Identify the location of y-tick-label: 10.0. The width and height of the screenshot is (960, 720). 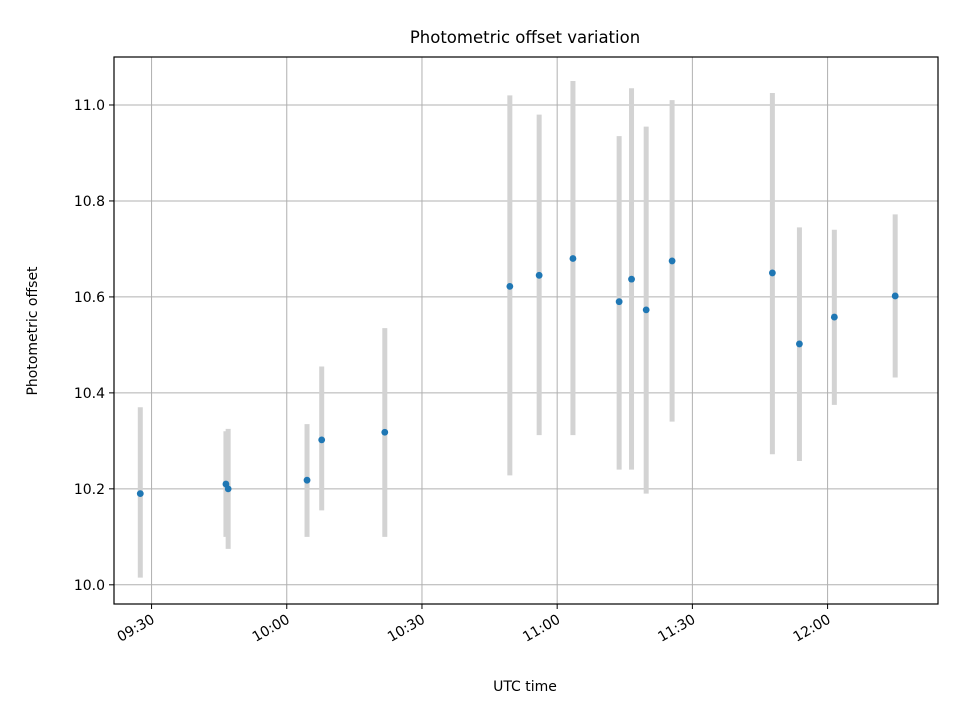
(89, 586).